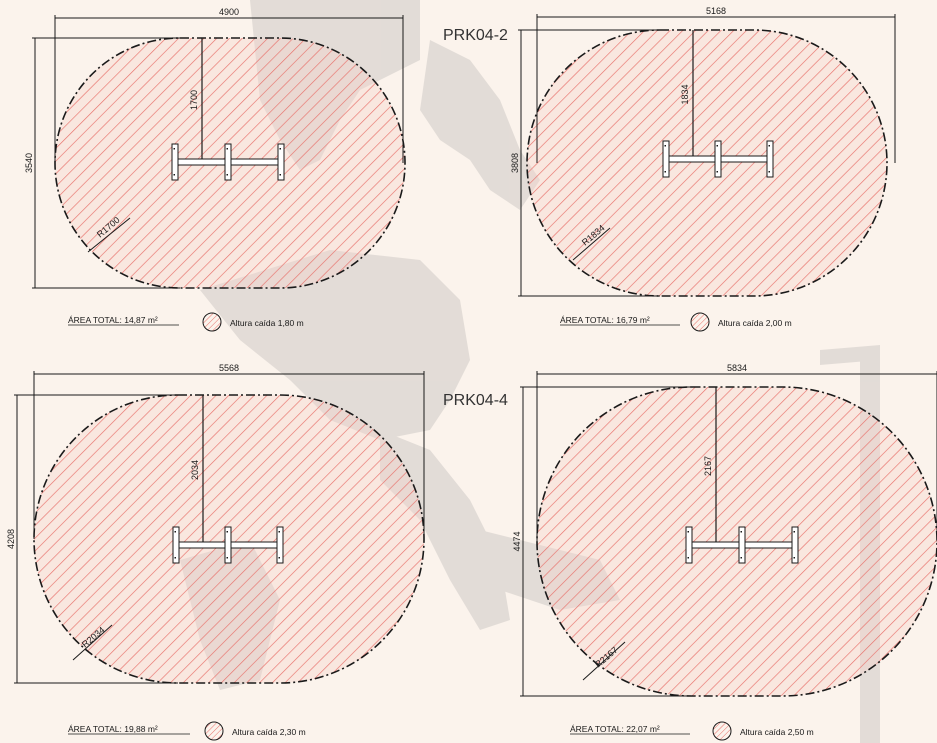 The width and height of the screenshot is (937, 743). I want to click on fall-height-label: Altura caída 2,30 m, so click(269, 732).